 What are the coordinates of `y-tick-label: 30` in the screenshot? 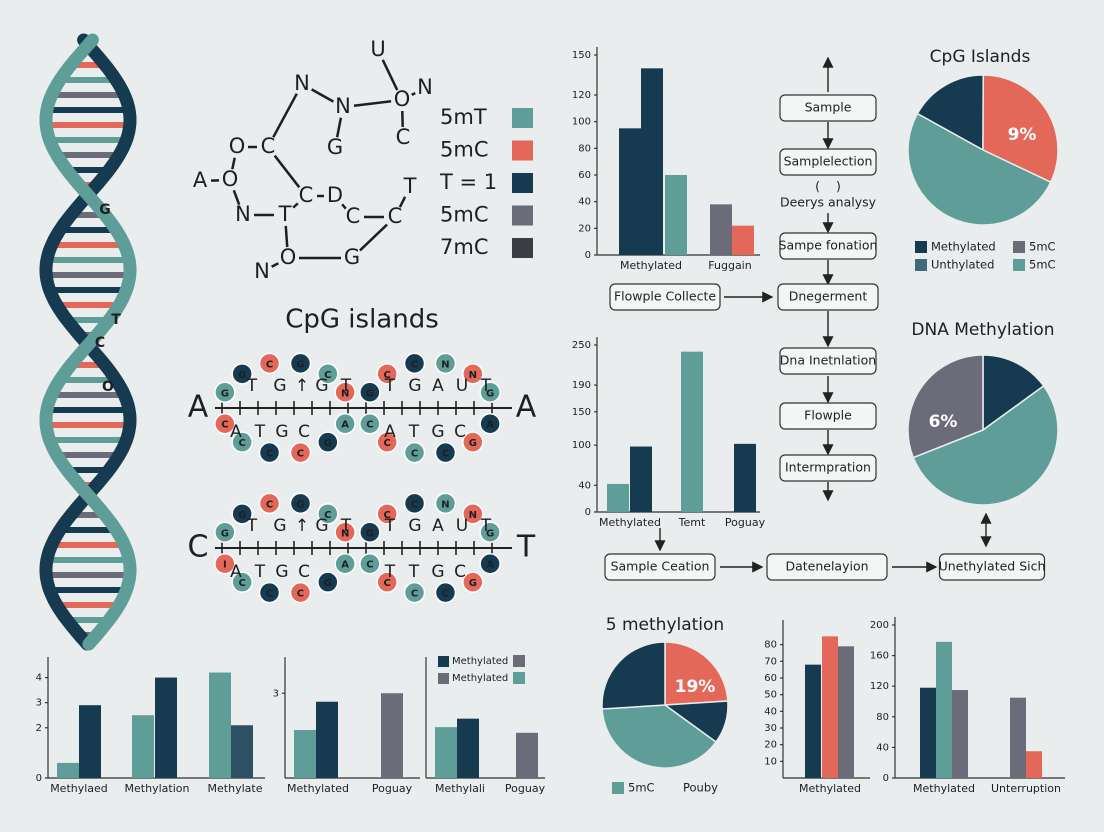 It's located at (770, 728).